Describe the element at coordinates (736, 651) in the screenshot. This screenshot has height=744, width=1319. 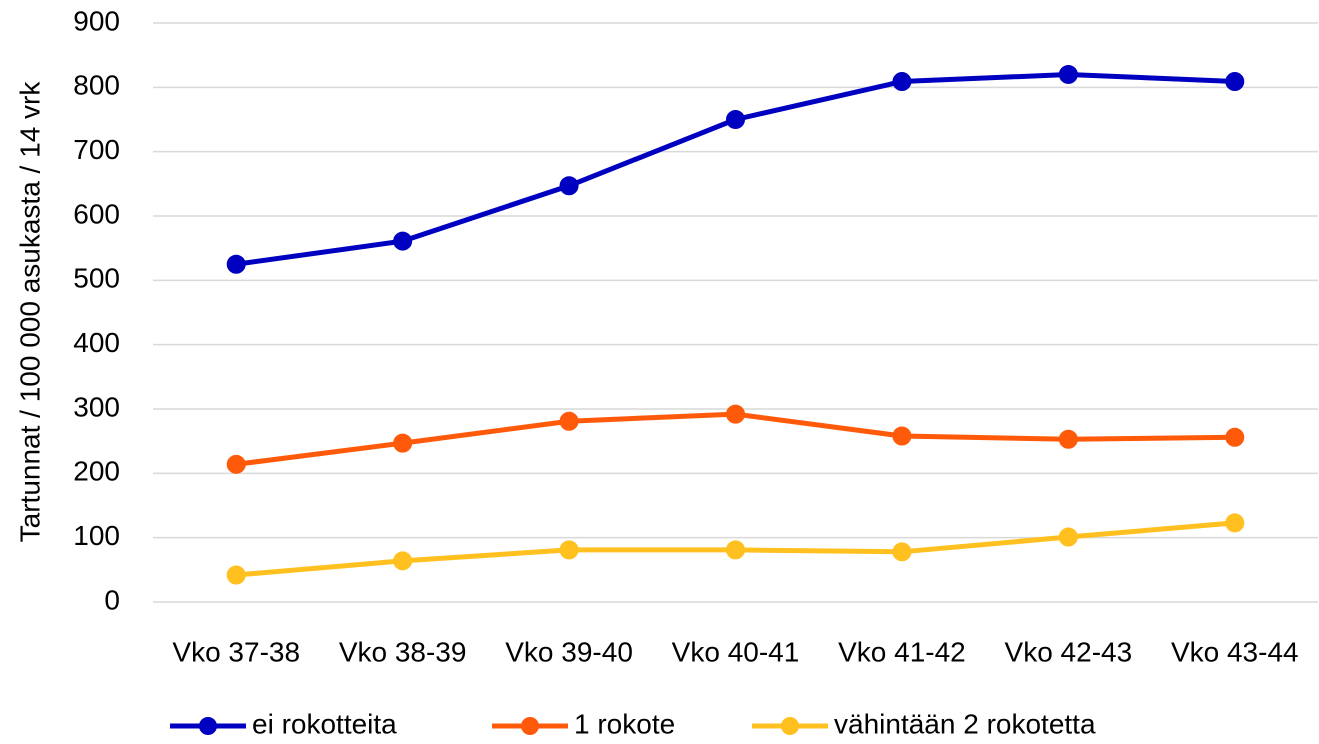
I see `x-tick-label: Vko 40-41` at that location.